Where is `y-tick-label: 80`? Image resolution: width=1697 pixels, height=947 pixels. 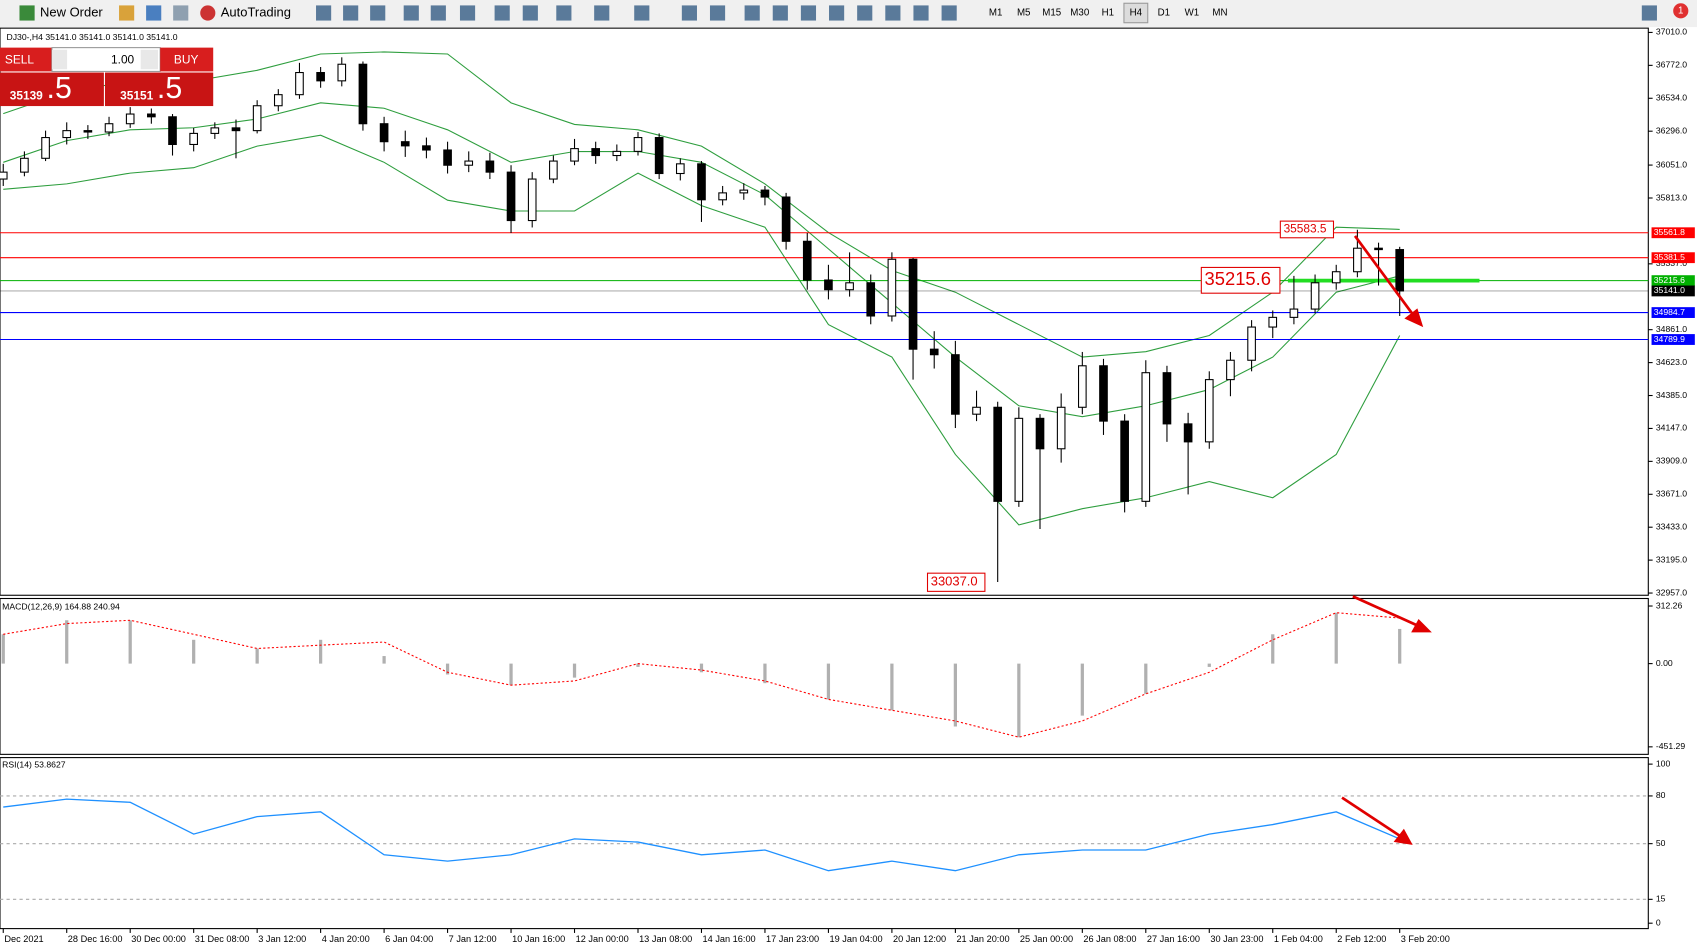 y-tick-label: 80 is located at coordinates (1661, 795).